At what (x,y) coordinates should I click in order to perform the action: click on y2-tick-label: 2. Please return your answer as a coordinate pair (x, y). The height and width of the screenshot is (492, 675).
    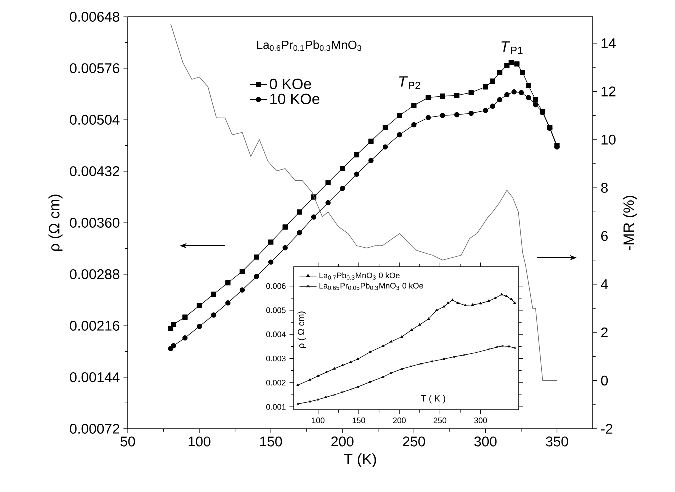
    Looking at the image, I should click on (605, 333).